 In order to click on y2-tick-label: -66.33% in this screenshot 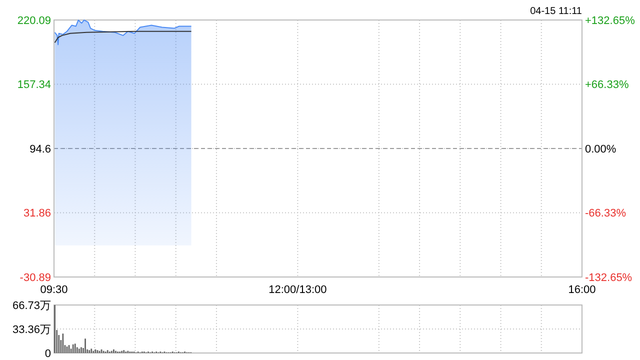, I will do `click(605, 214)`.